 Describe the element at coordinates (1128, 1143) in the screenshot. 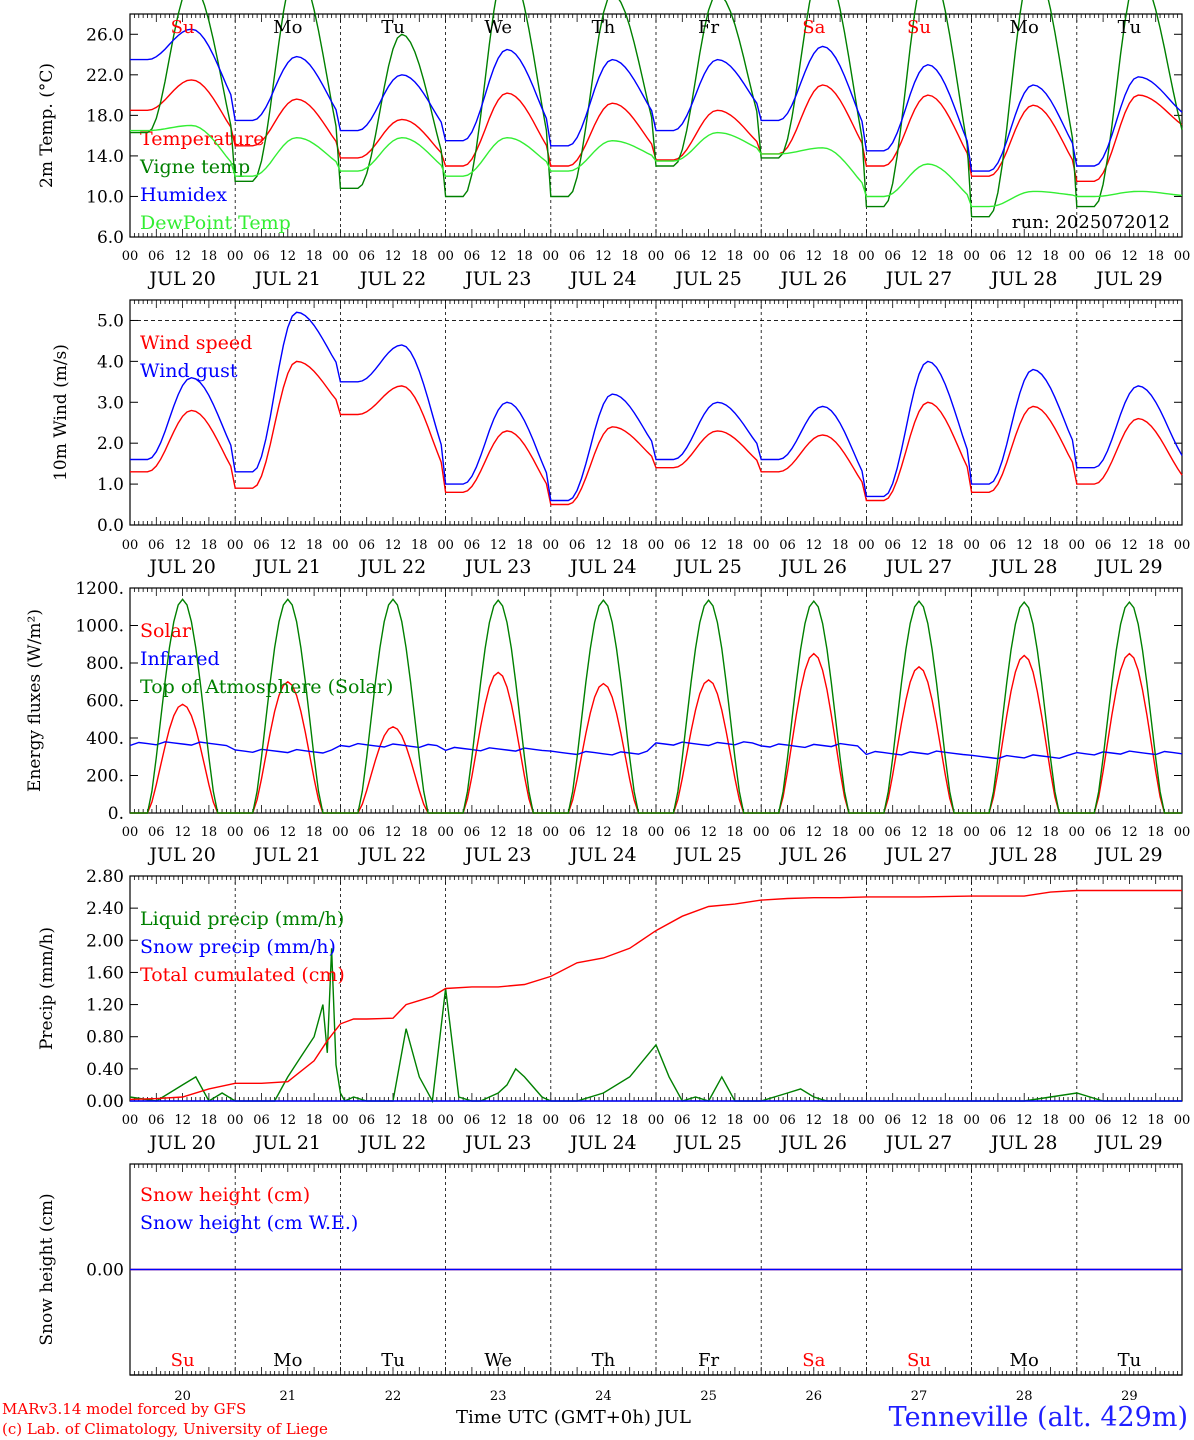

I see `date-label: JUL 29` at that location.